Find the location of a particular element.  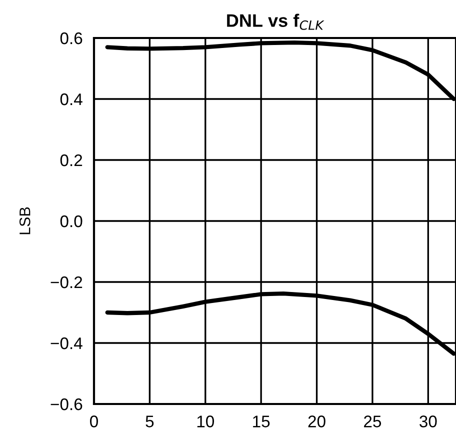

y-tick-label: 0.0 is located at coordinates (71, 221).